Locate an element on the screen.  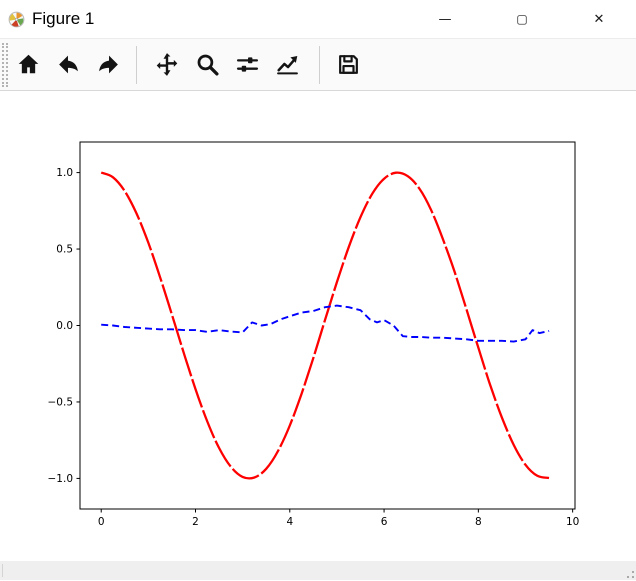
sliders-icon is located at coordinates (247, 64).